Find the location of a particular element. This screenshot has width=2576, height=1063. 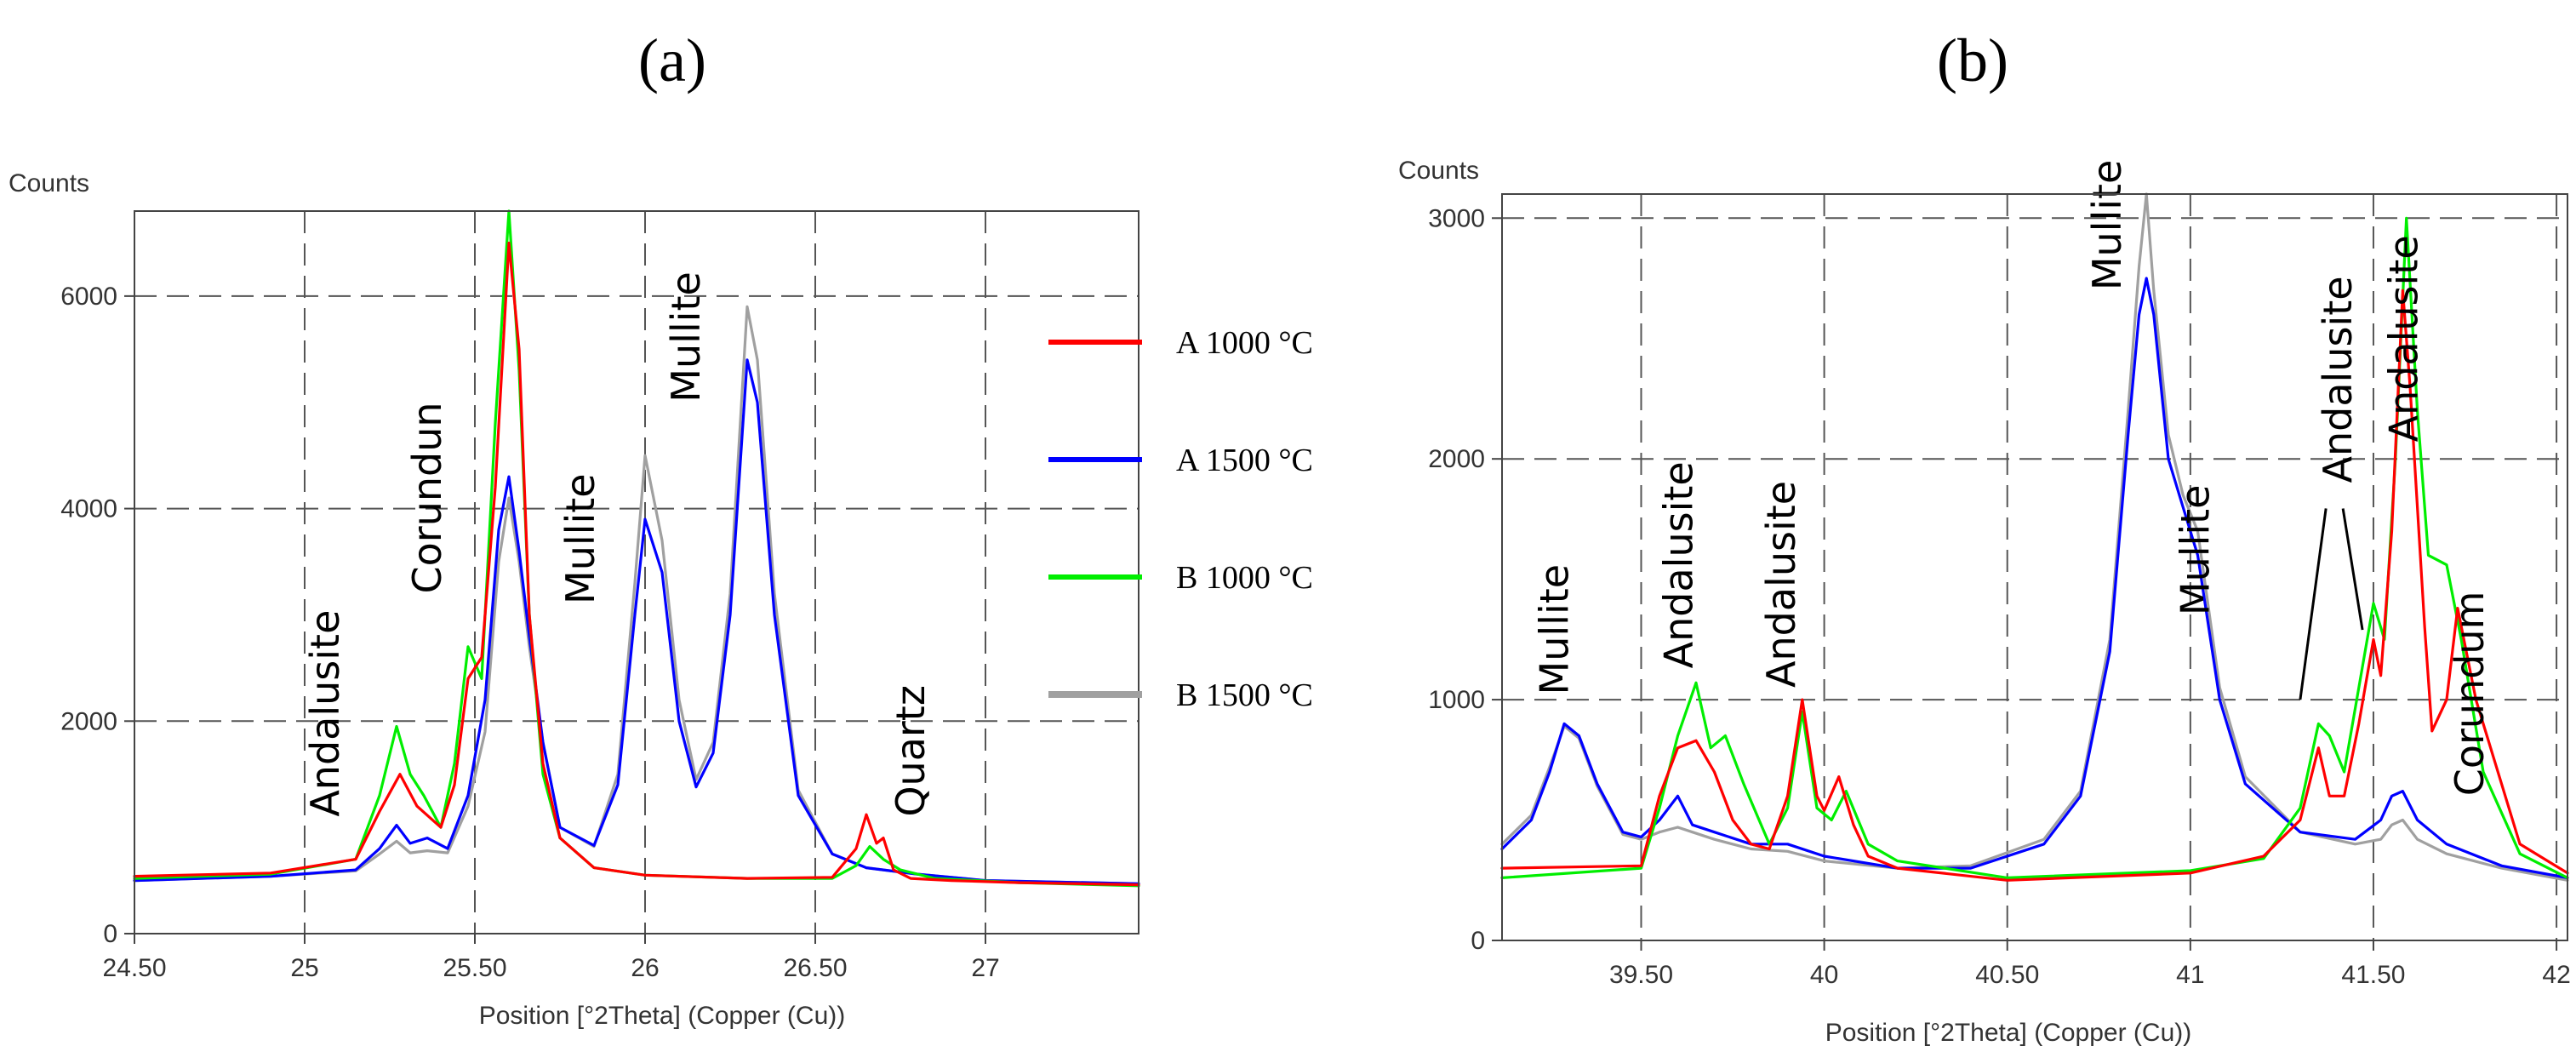

panel-a-y-axis-label: Counts is located at coordinates (49, 183).